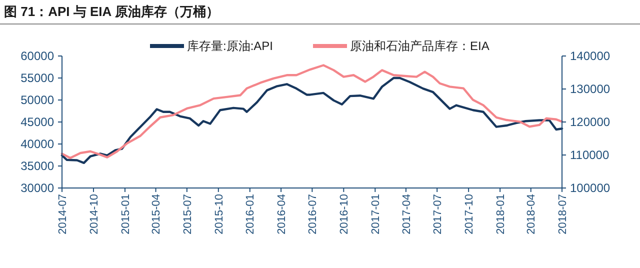  I want to click on y-tick-label: 50000, so click(37, 100).